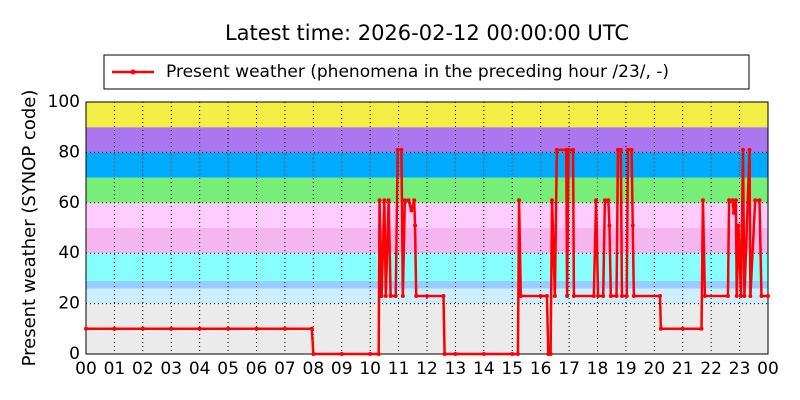 This screenshot has width=800, height=400. What do you see at coordinates (285, 369) in the screenshot?
I see `x-tick-label: 07` at bounding box center [285, 369].